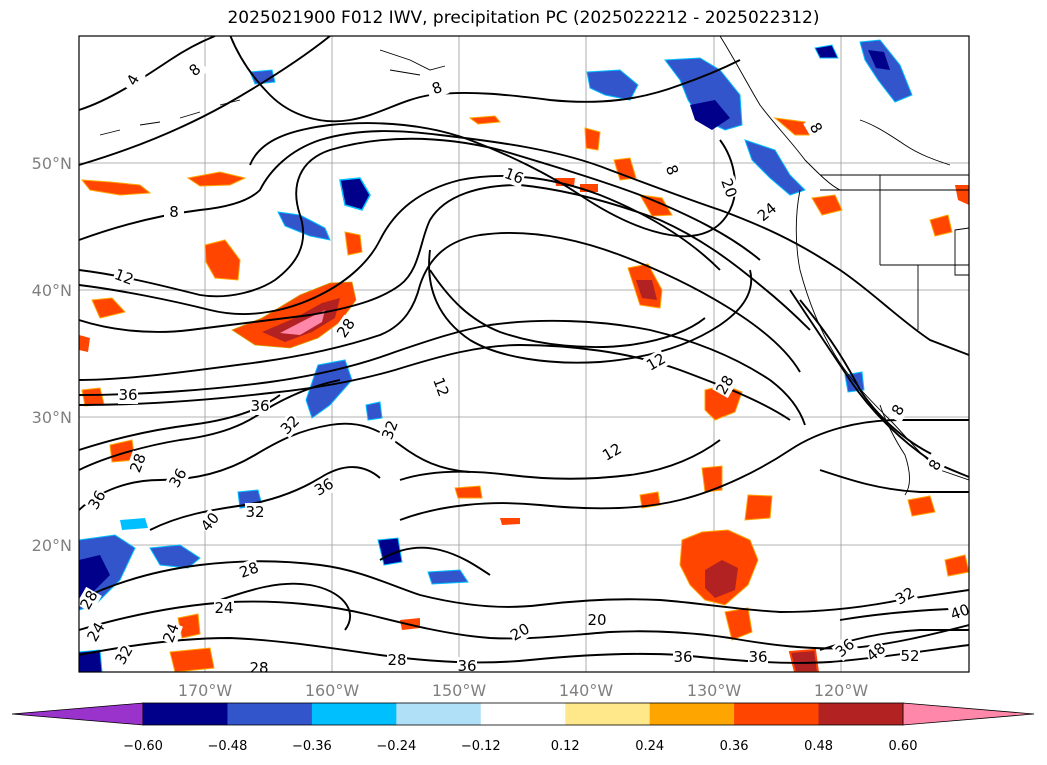  Describe the element at coordinates (818, 746) in the screenshot. I see `colorbar-tick-label: 0.48` at that location.